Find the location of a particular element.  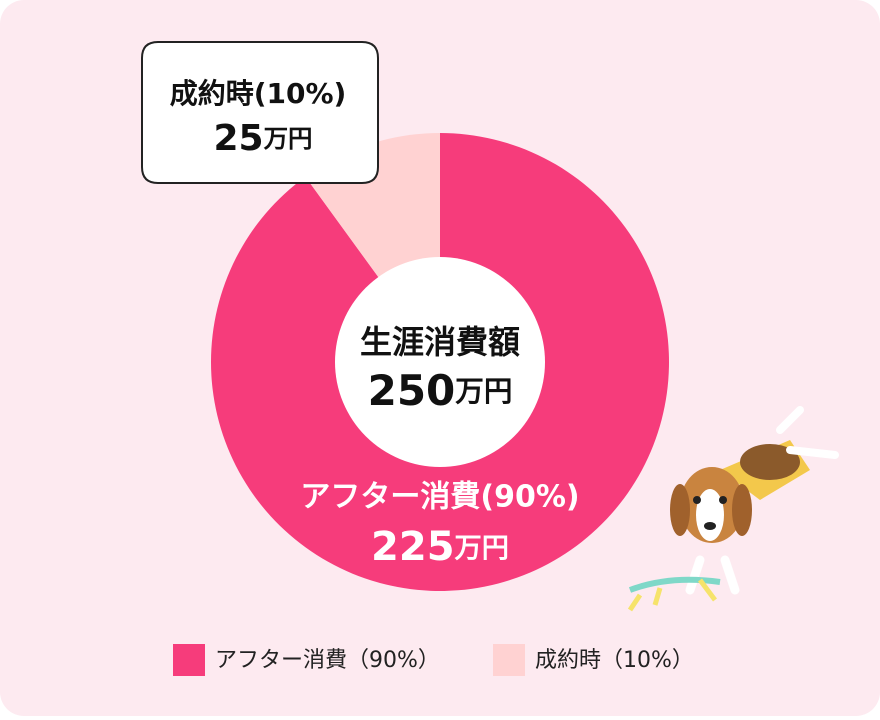

legend: アフター消費（90%） 成約時（10%） is located at coordinates (433, 660).